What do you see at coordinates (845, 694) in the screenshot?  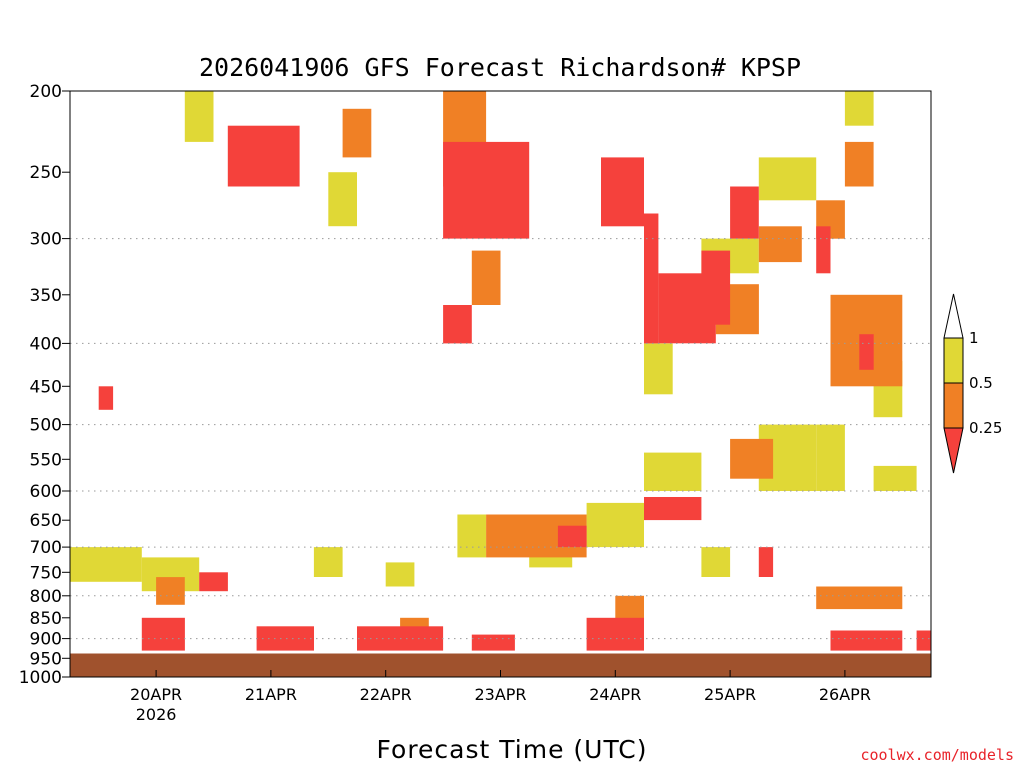 I see `x-tick-label-6: 26APR` at bounding box center [845, 694].